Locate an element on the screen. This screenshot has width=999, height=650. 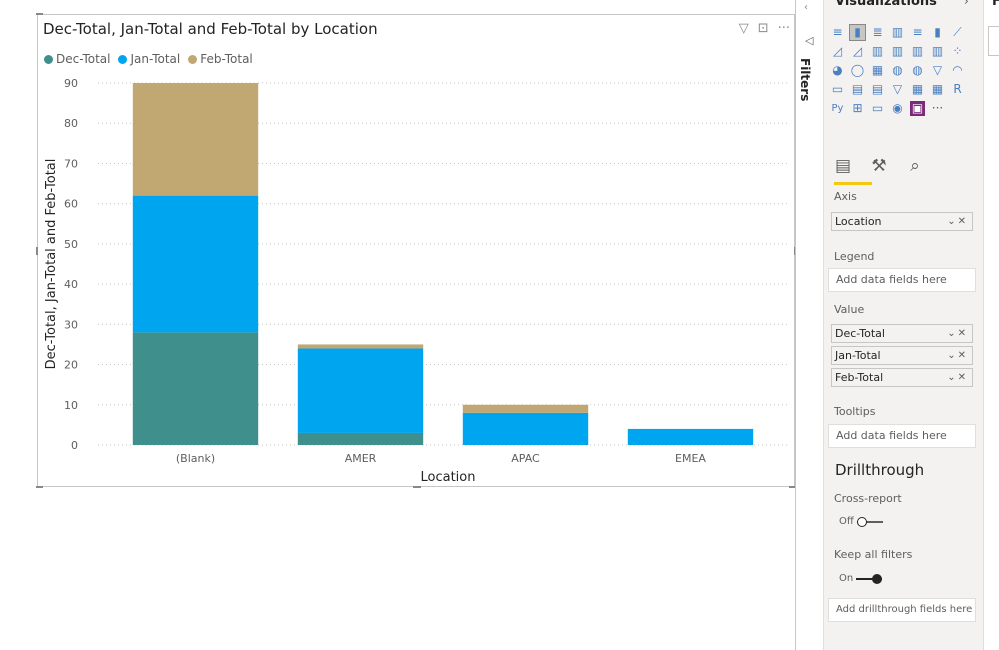
legend-label: Dec-Total is located at coordinates (83, 59).